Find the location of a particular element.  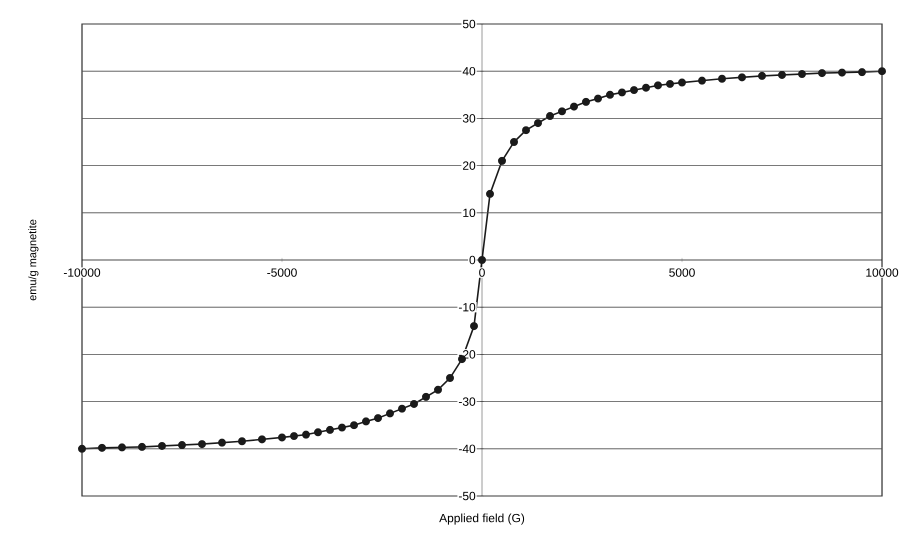

y-axis-title: emu/g magnetite is located at coordinates (33, 260).